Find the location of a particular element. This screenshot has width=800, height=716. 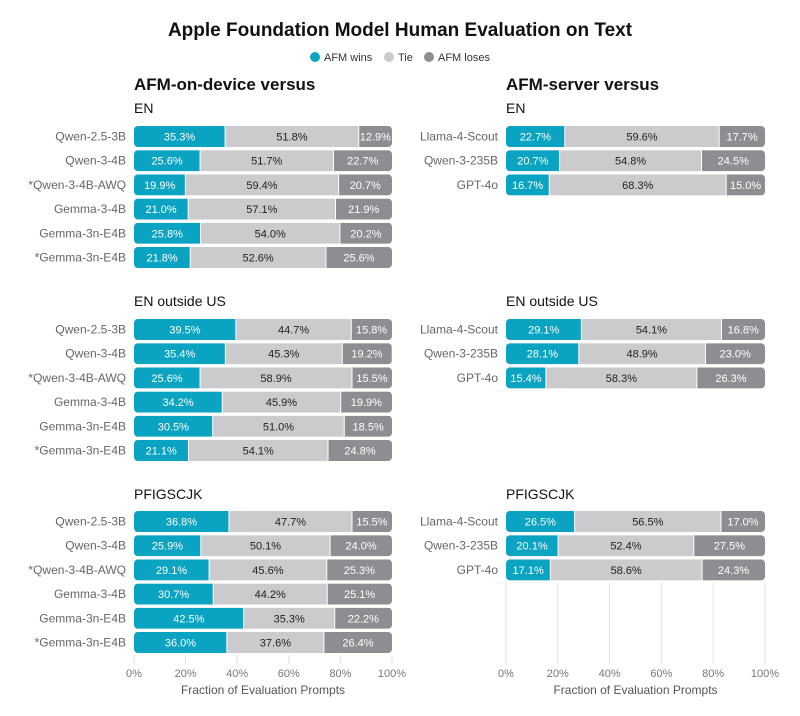

bar-value-label: 25.1% is located at coordinates (359, 595).